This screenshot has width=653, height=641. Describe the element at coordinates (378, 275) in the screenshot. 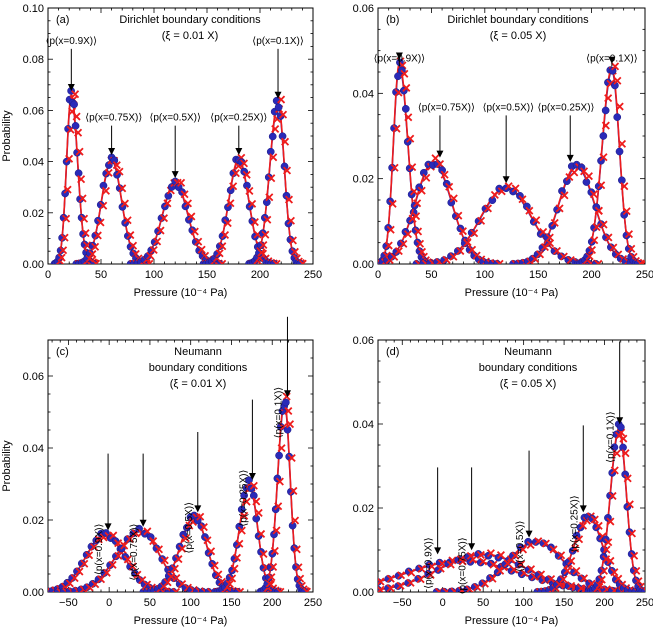

I see `x-tick-label: 0` at that location.